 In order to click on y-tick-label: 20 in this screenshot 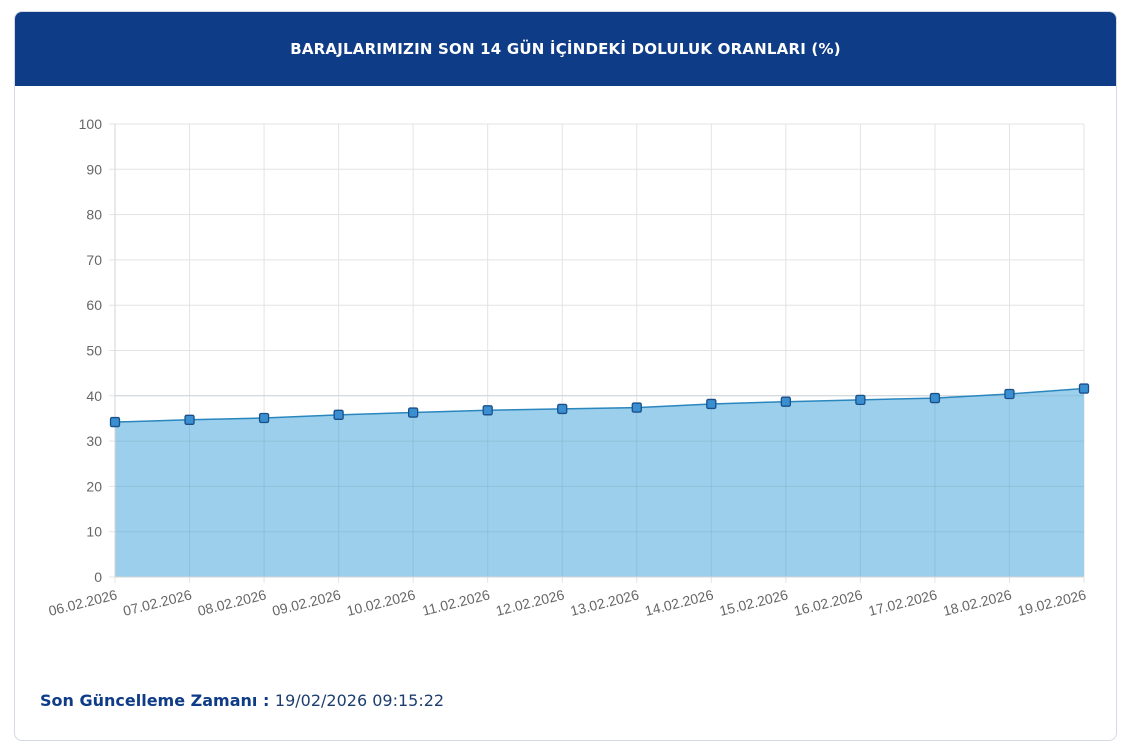, I will do `click(94, 486)`.